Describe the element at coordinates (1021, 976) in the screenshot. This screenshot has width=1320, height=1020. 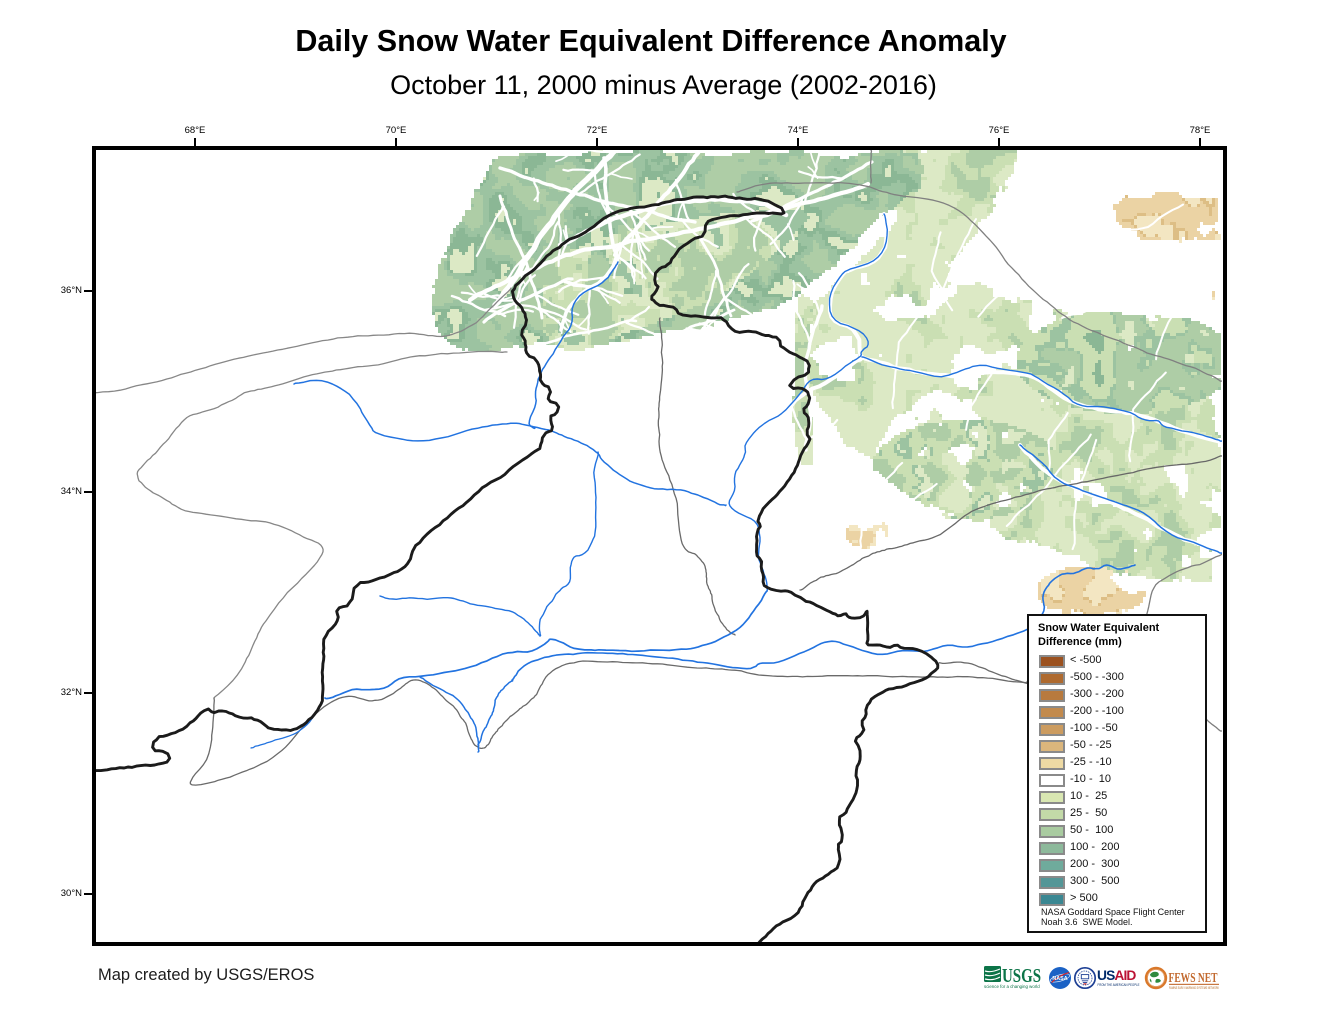
I see `svg-text: USGS` at that location.